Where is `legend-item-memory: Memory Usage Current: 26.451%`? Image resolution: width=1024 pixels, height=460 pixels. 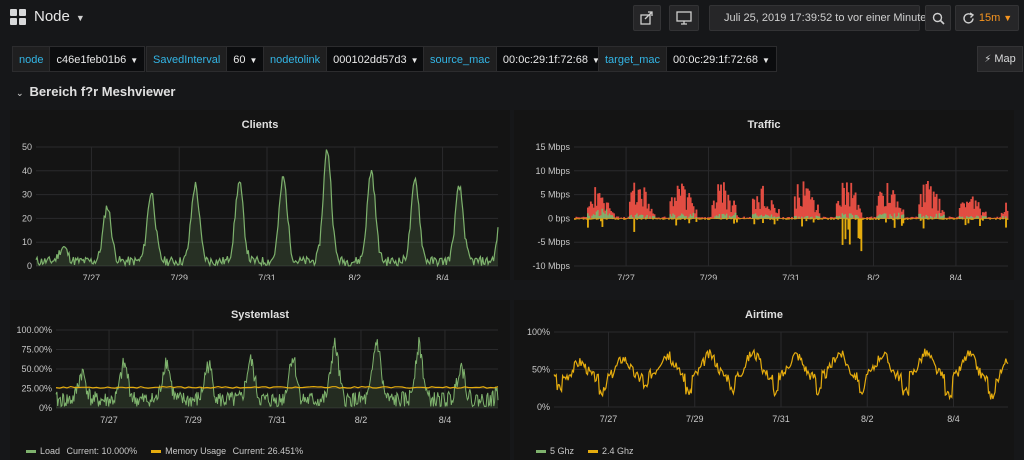 legend-item-memory: Memory Usage Current: 26.451% is located at coordinates (227, 451).